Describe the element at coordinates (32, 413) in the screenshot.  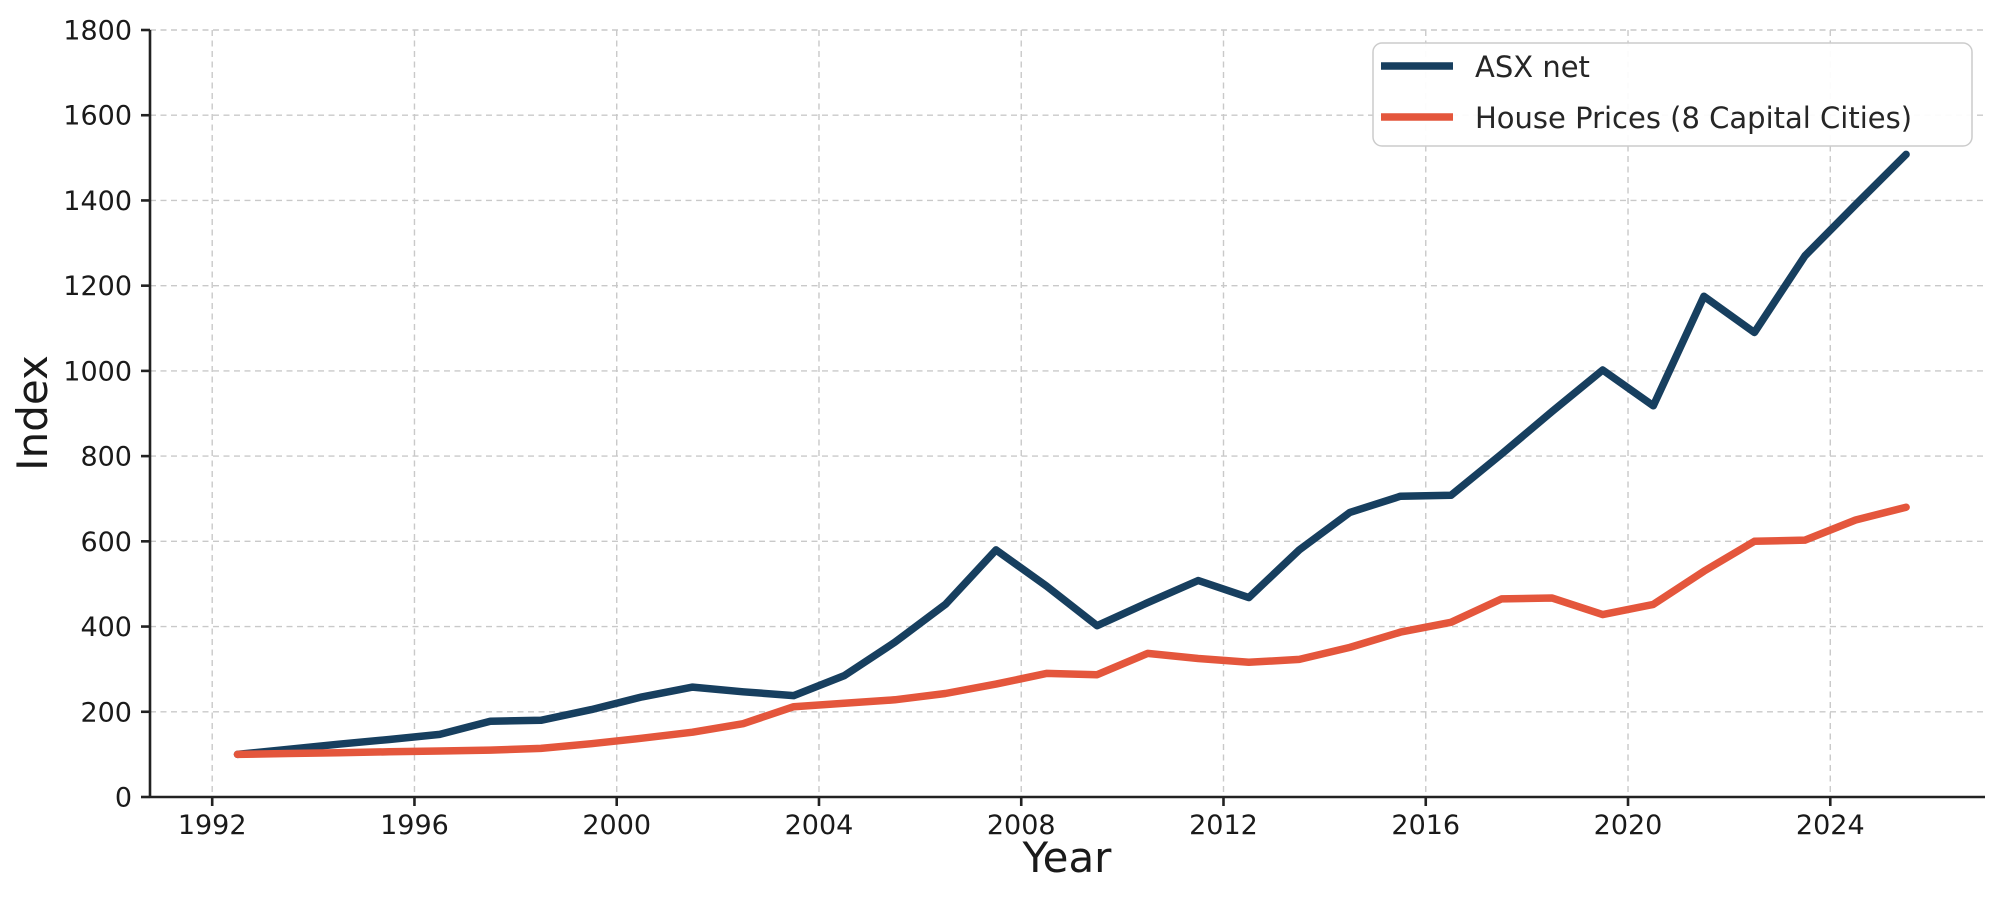
I see `y-axis-label: Index` at that location.